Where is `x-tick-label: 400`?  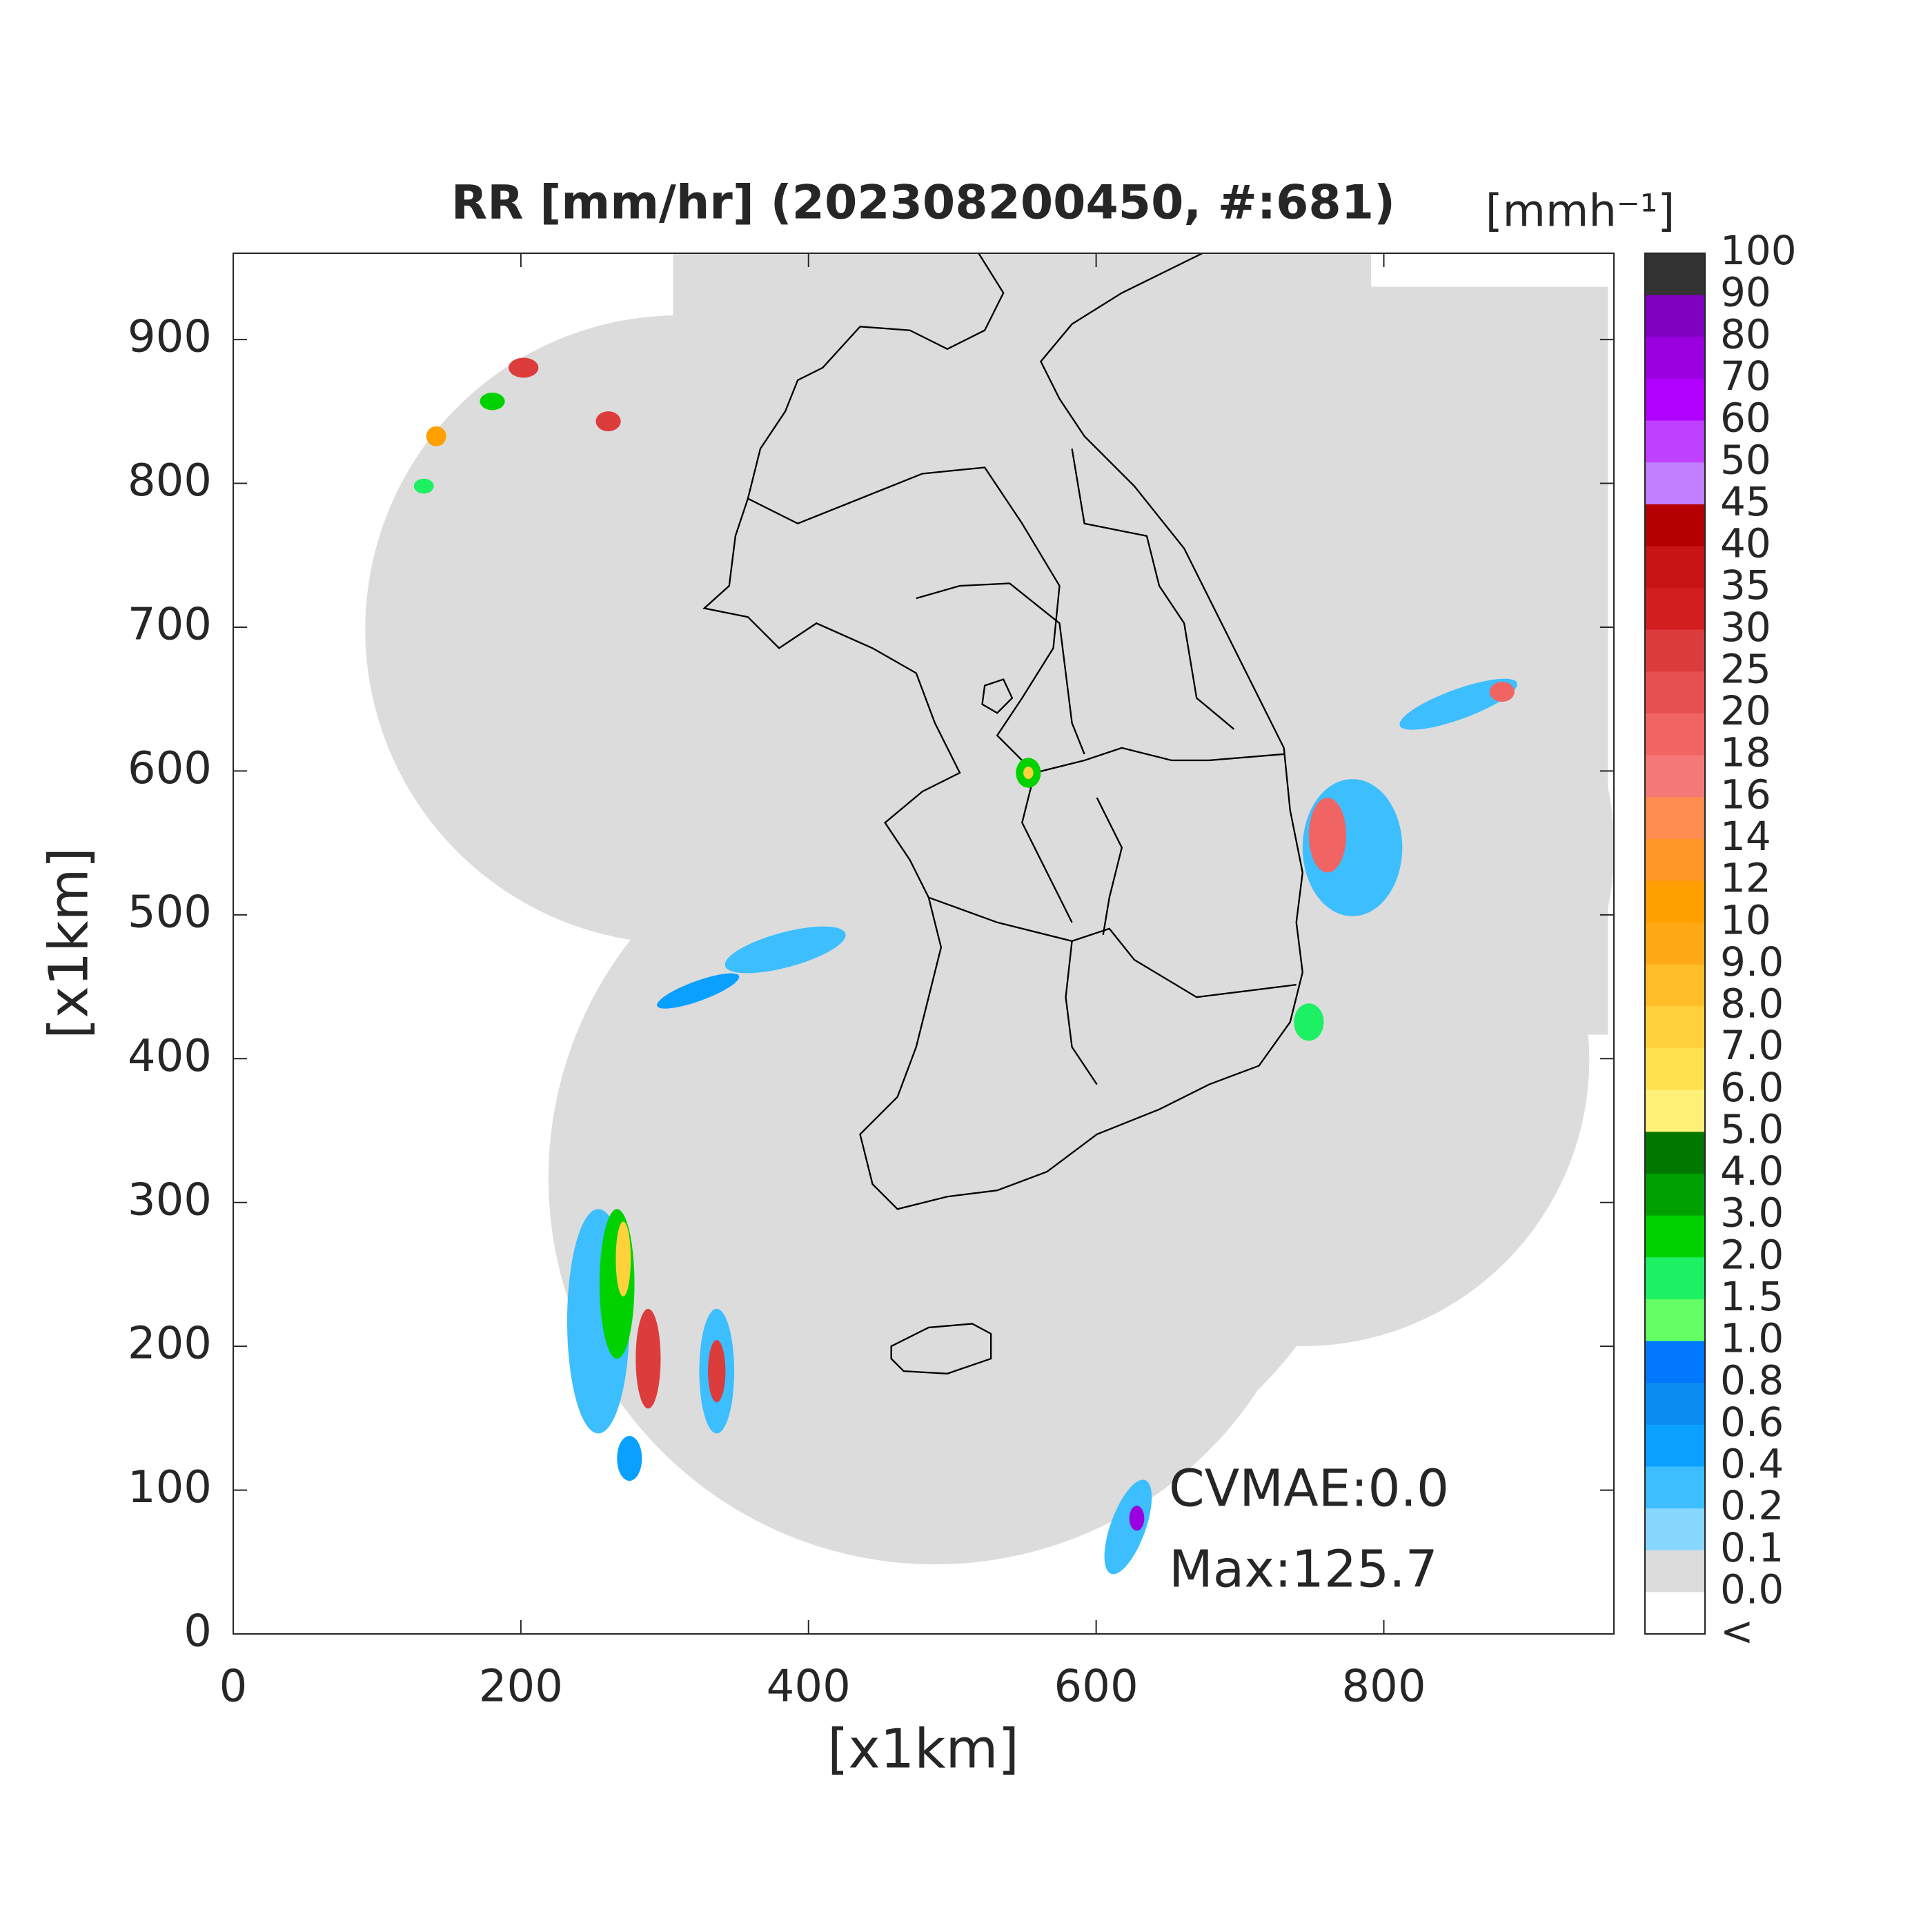
x-tick-label: 400 is located at coordinates (809, 1687).